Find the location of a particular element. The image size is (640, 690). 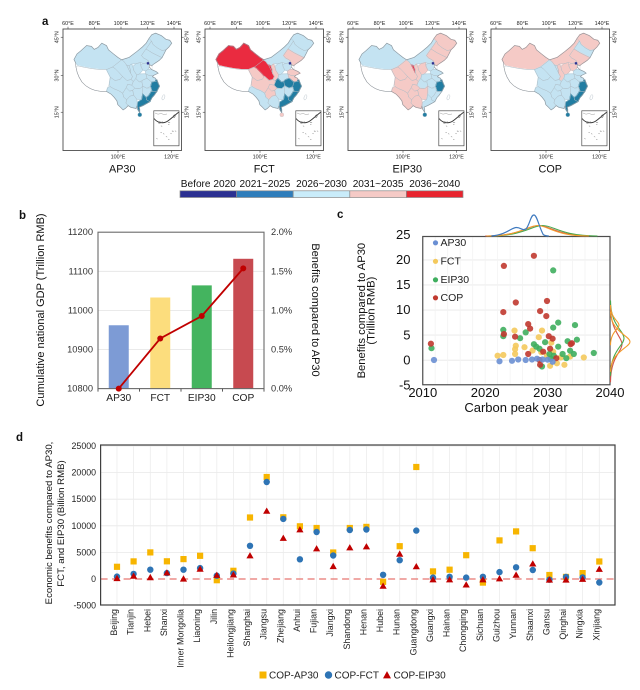

svg-text: Shanxi is located at coordinates (164, 622).